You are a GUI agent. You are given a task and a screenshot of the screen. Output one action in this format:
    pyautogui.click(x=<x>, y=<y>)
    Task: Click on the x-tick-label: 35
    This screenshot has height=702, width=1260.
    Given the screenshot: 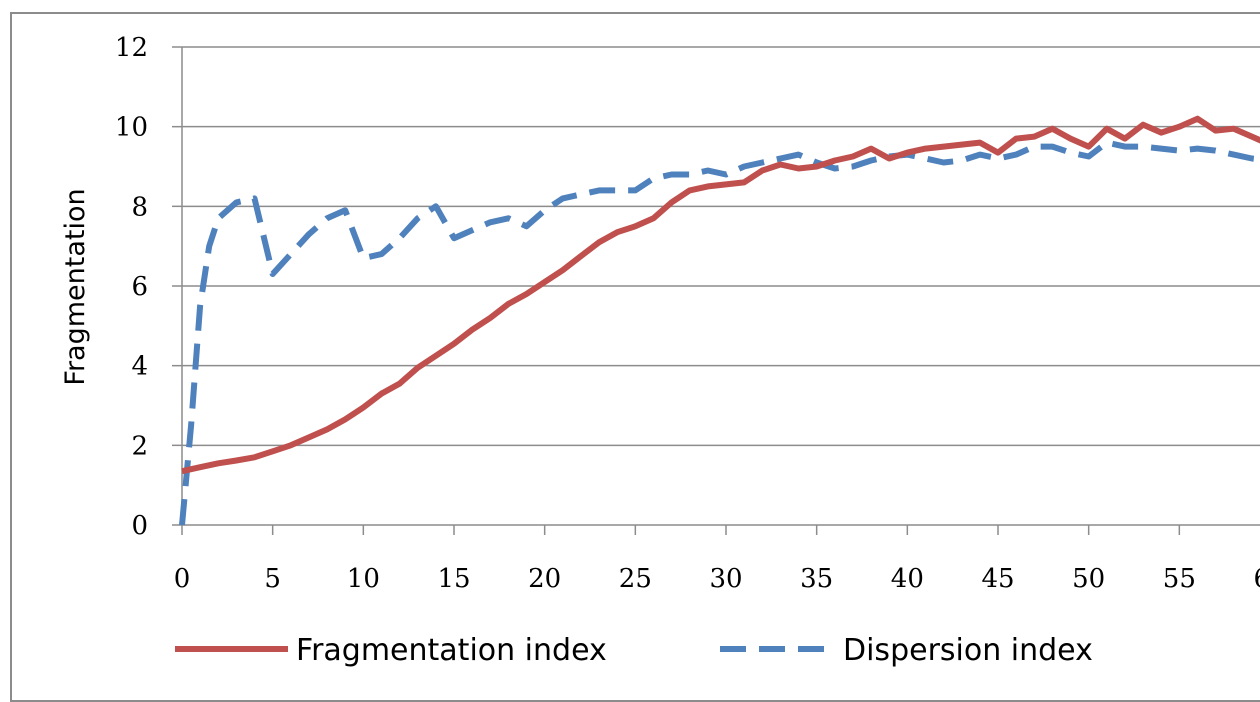 What is the action you would take?
    pyautogui.click(x=816, y=579)
    